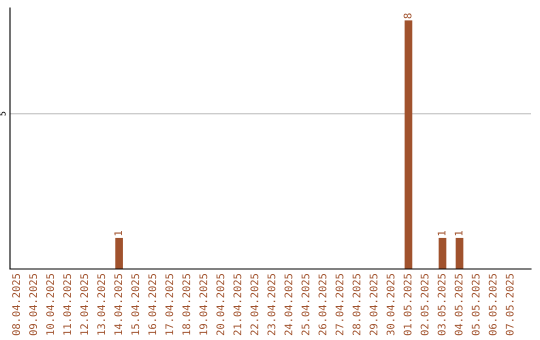 This screenshot has width=540, height=340. I want to click on x-tick-label: 14.04.2025, so click(118, 304).